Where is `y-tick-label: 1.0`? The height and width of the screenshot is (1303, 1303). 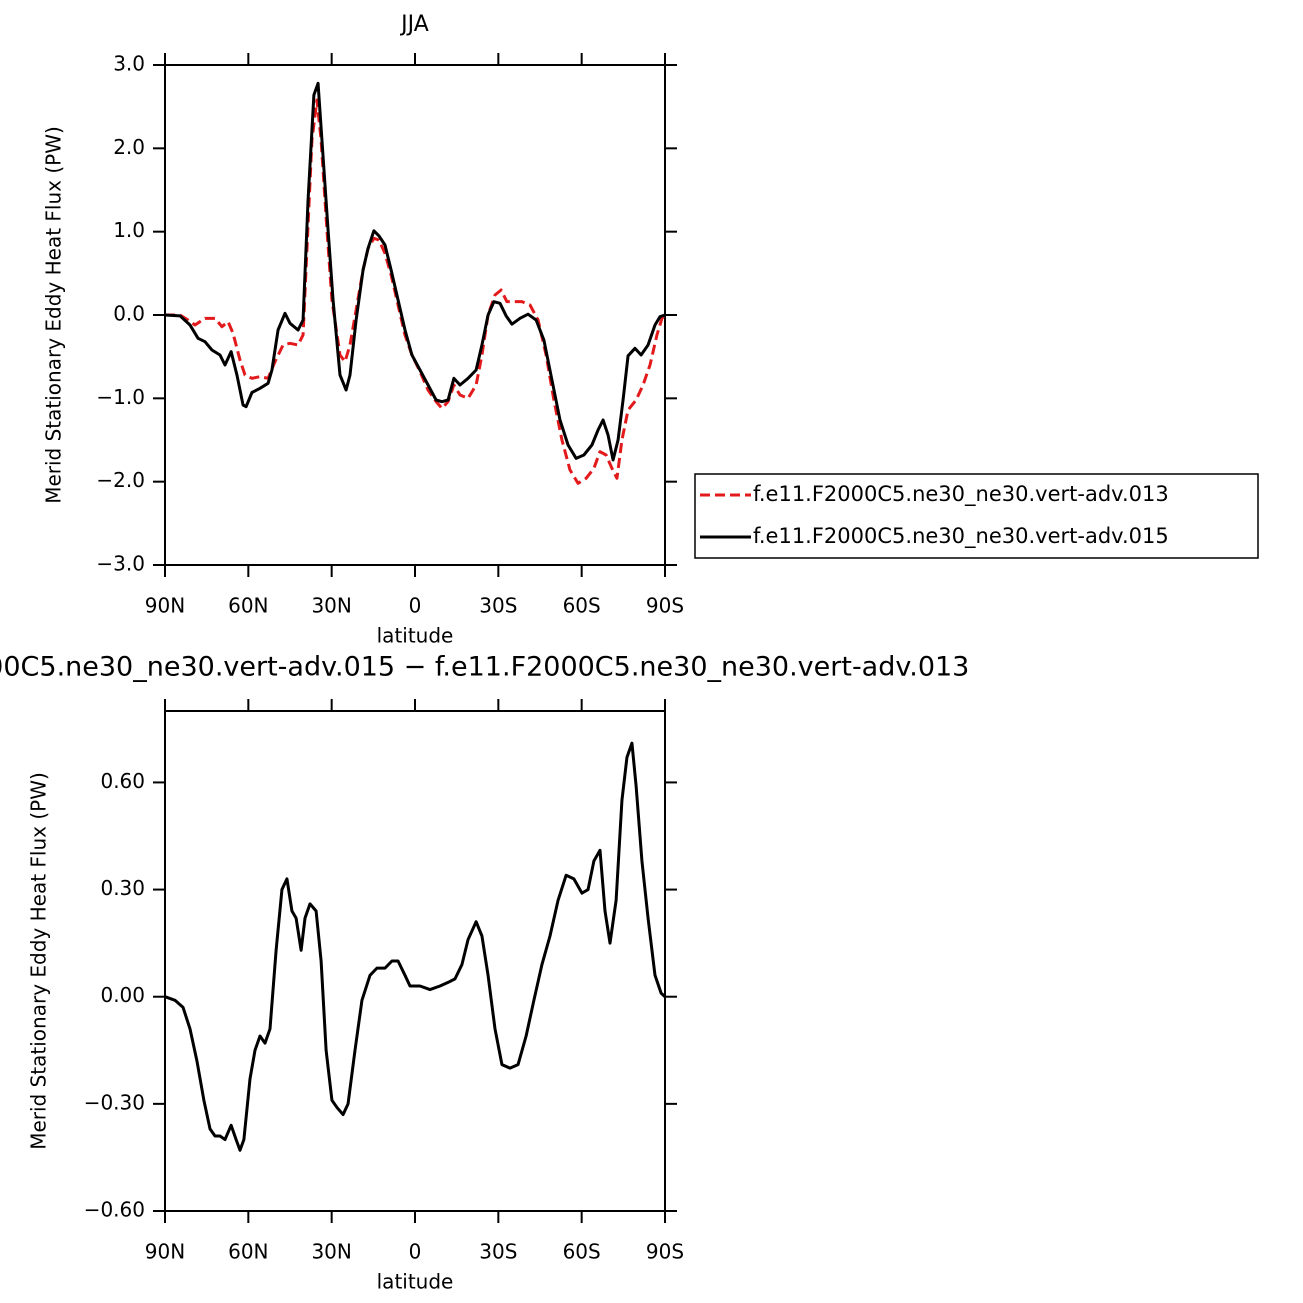
y-tick-label: 1.0 is located at coordinates (129, 230).